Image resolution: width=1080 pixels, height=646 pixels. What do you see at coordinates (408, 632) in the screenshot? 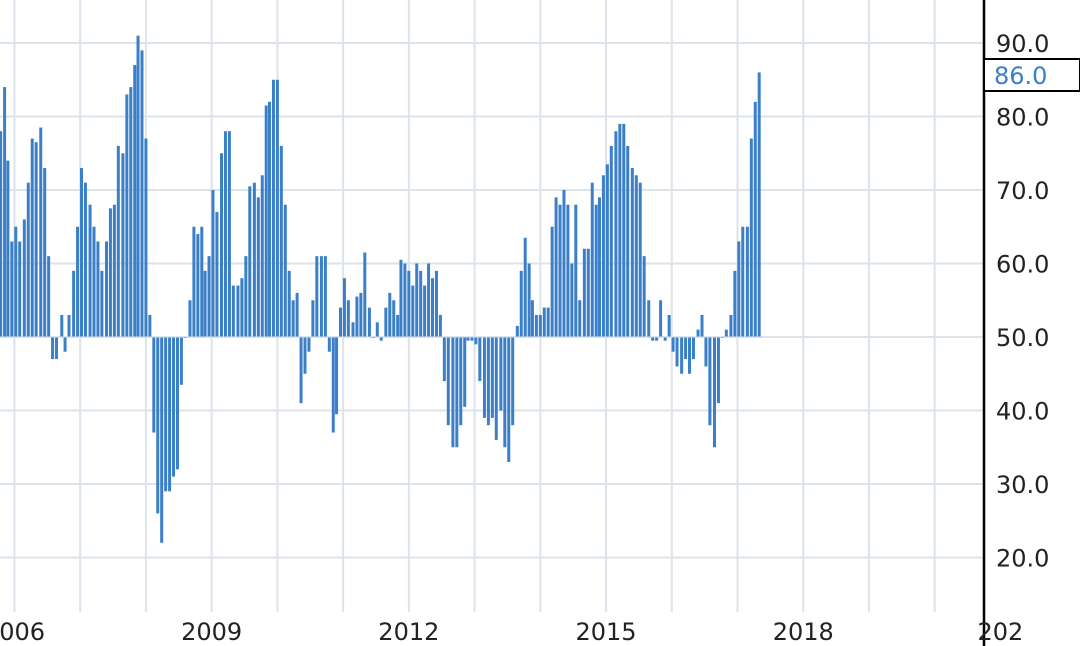
I see `x-tick-label: 2012` at bounding box center [408, 632].